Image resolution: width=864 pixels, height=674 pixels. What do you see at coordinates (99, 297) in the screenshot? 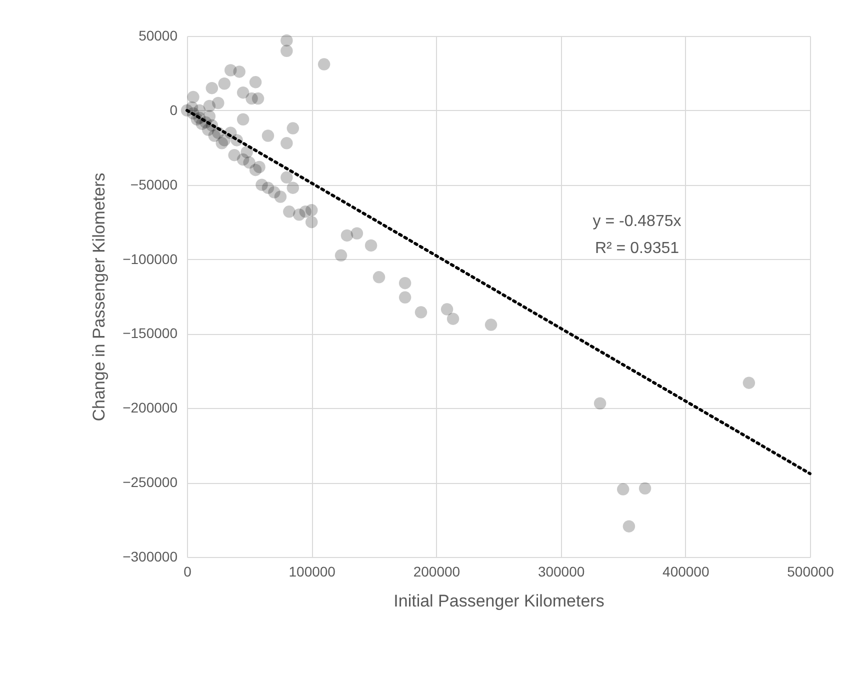
I see `y-axis-title: Change in Passenger Kilometers` at bounding box center [99, 297].